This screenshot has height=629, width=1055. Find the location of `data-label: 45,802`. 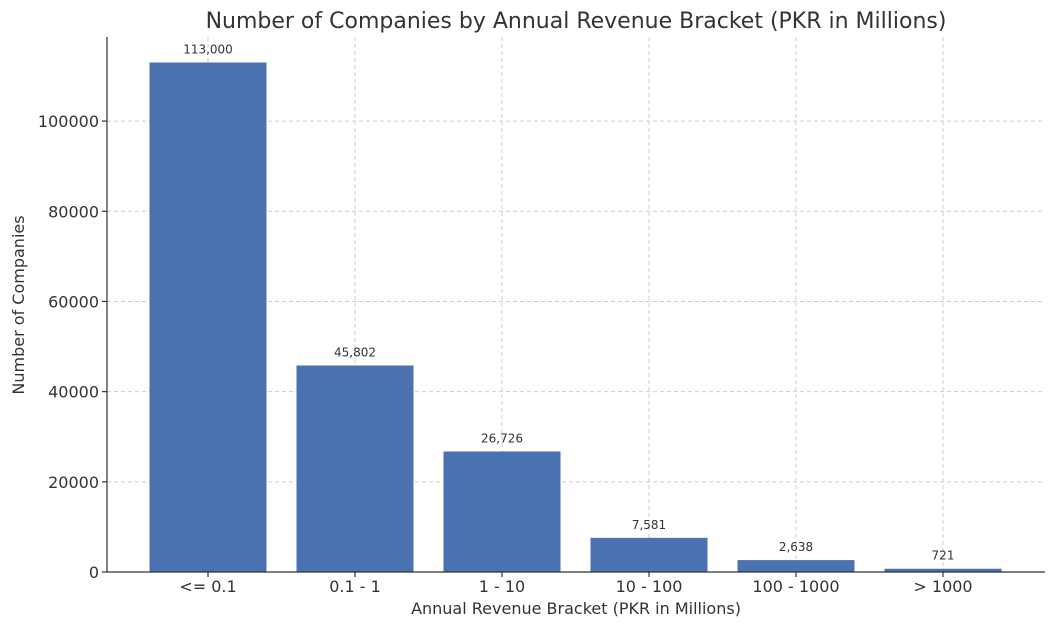

data-label: 45,802 is located at coordinates (355, 352).